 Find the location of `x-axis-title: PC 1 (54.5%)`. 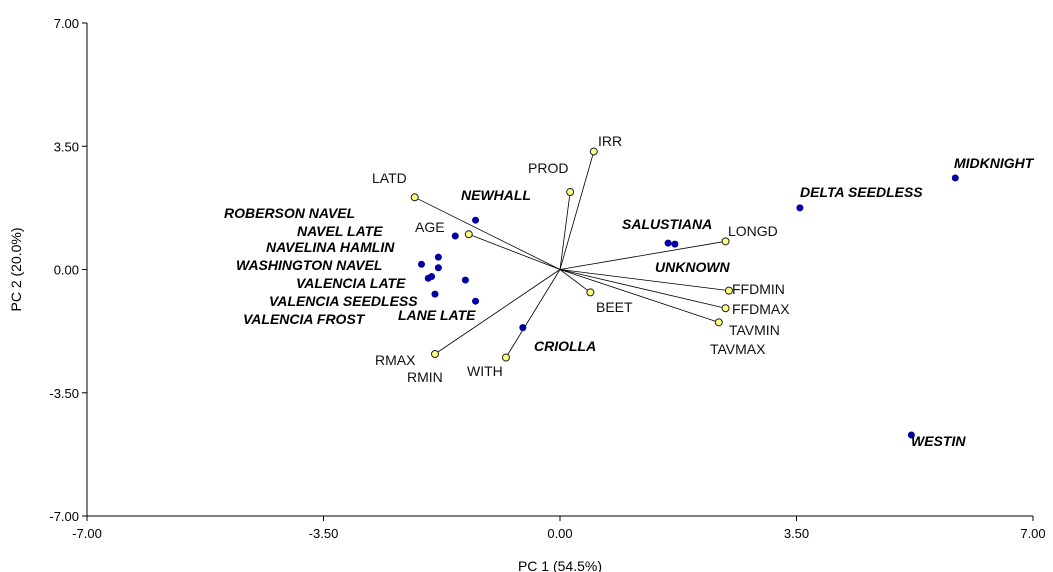

x-axis-title: PC 1 (54.5%) is located at coordinates (560, 565).